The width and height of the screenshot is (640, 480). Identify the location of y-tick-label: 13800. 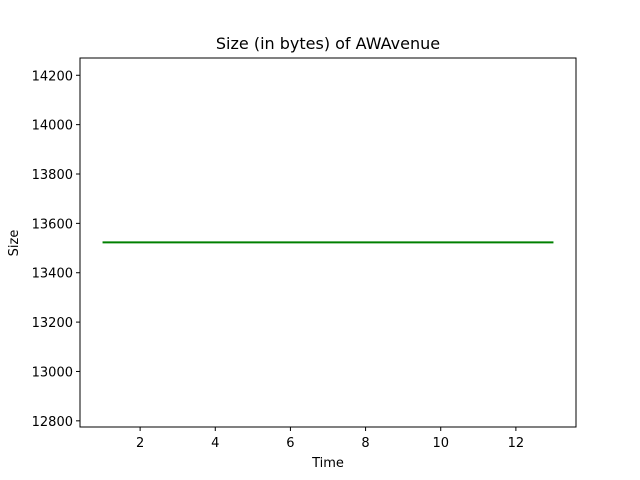
(52, 175).